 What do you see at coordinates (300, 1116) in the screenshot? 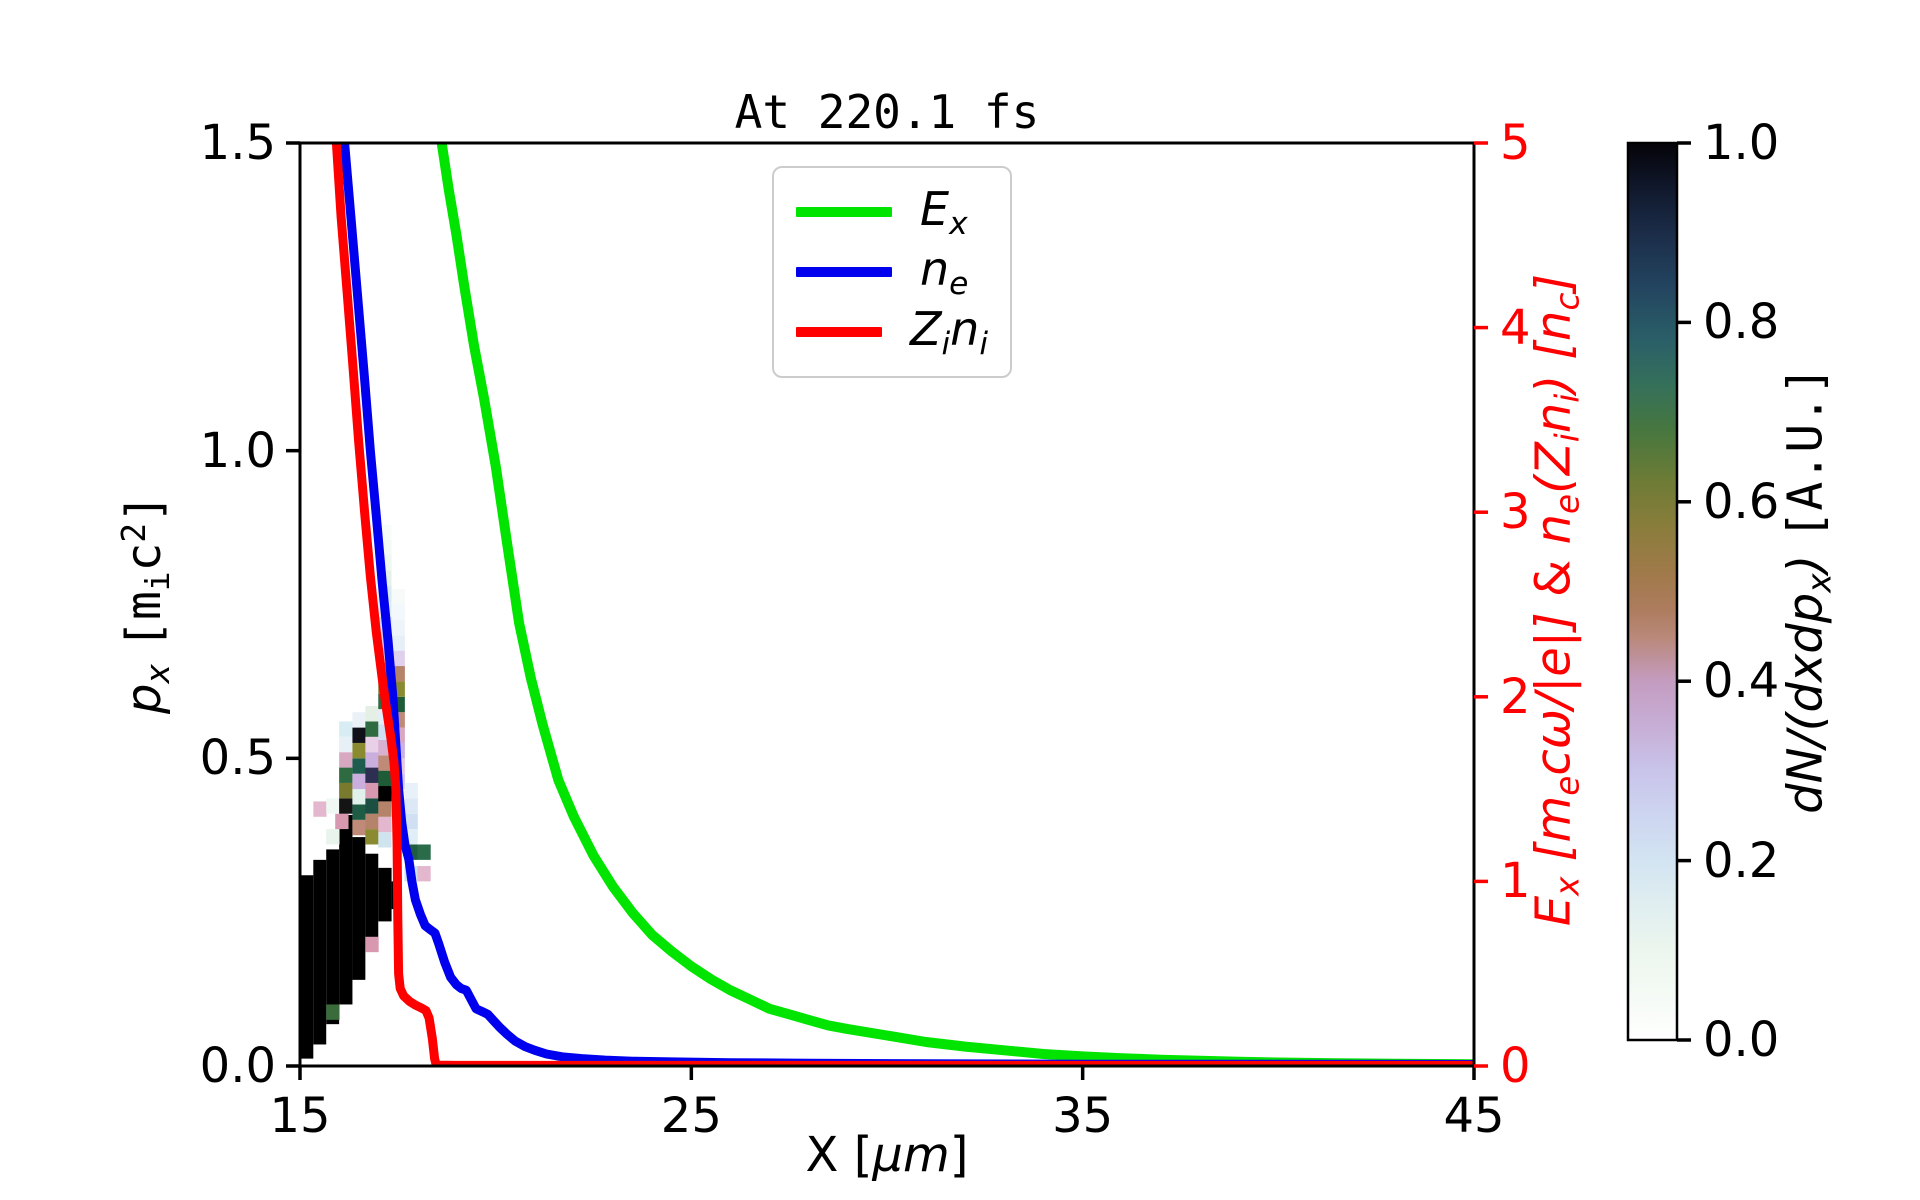
I see `tick-label: 15` at bounding box center [300, 1116].